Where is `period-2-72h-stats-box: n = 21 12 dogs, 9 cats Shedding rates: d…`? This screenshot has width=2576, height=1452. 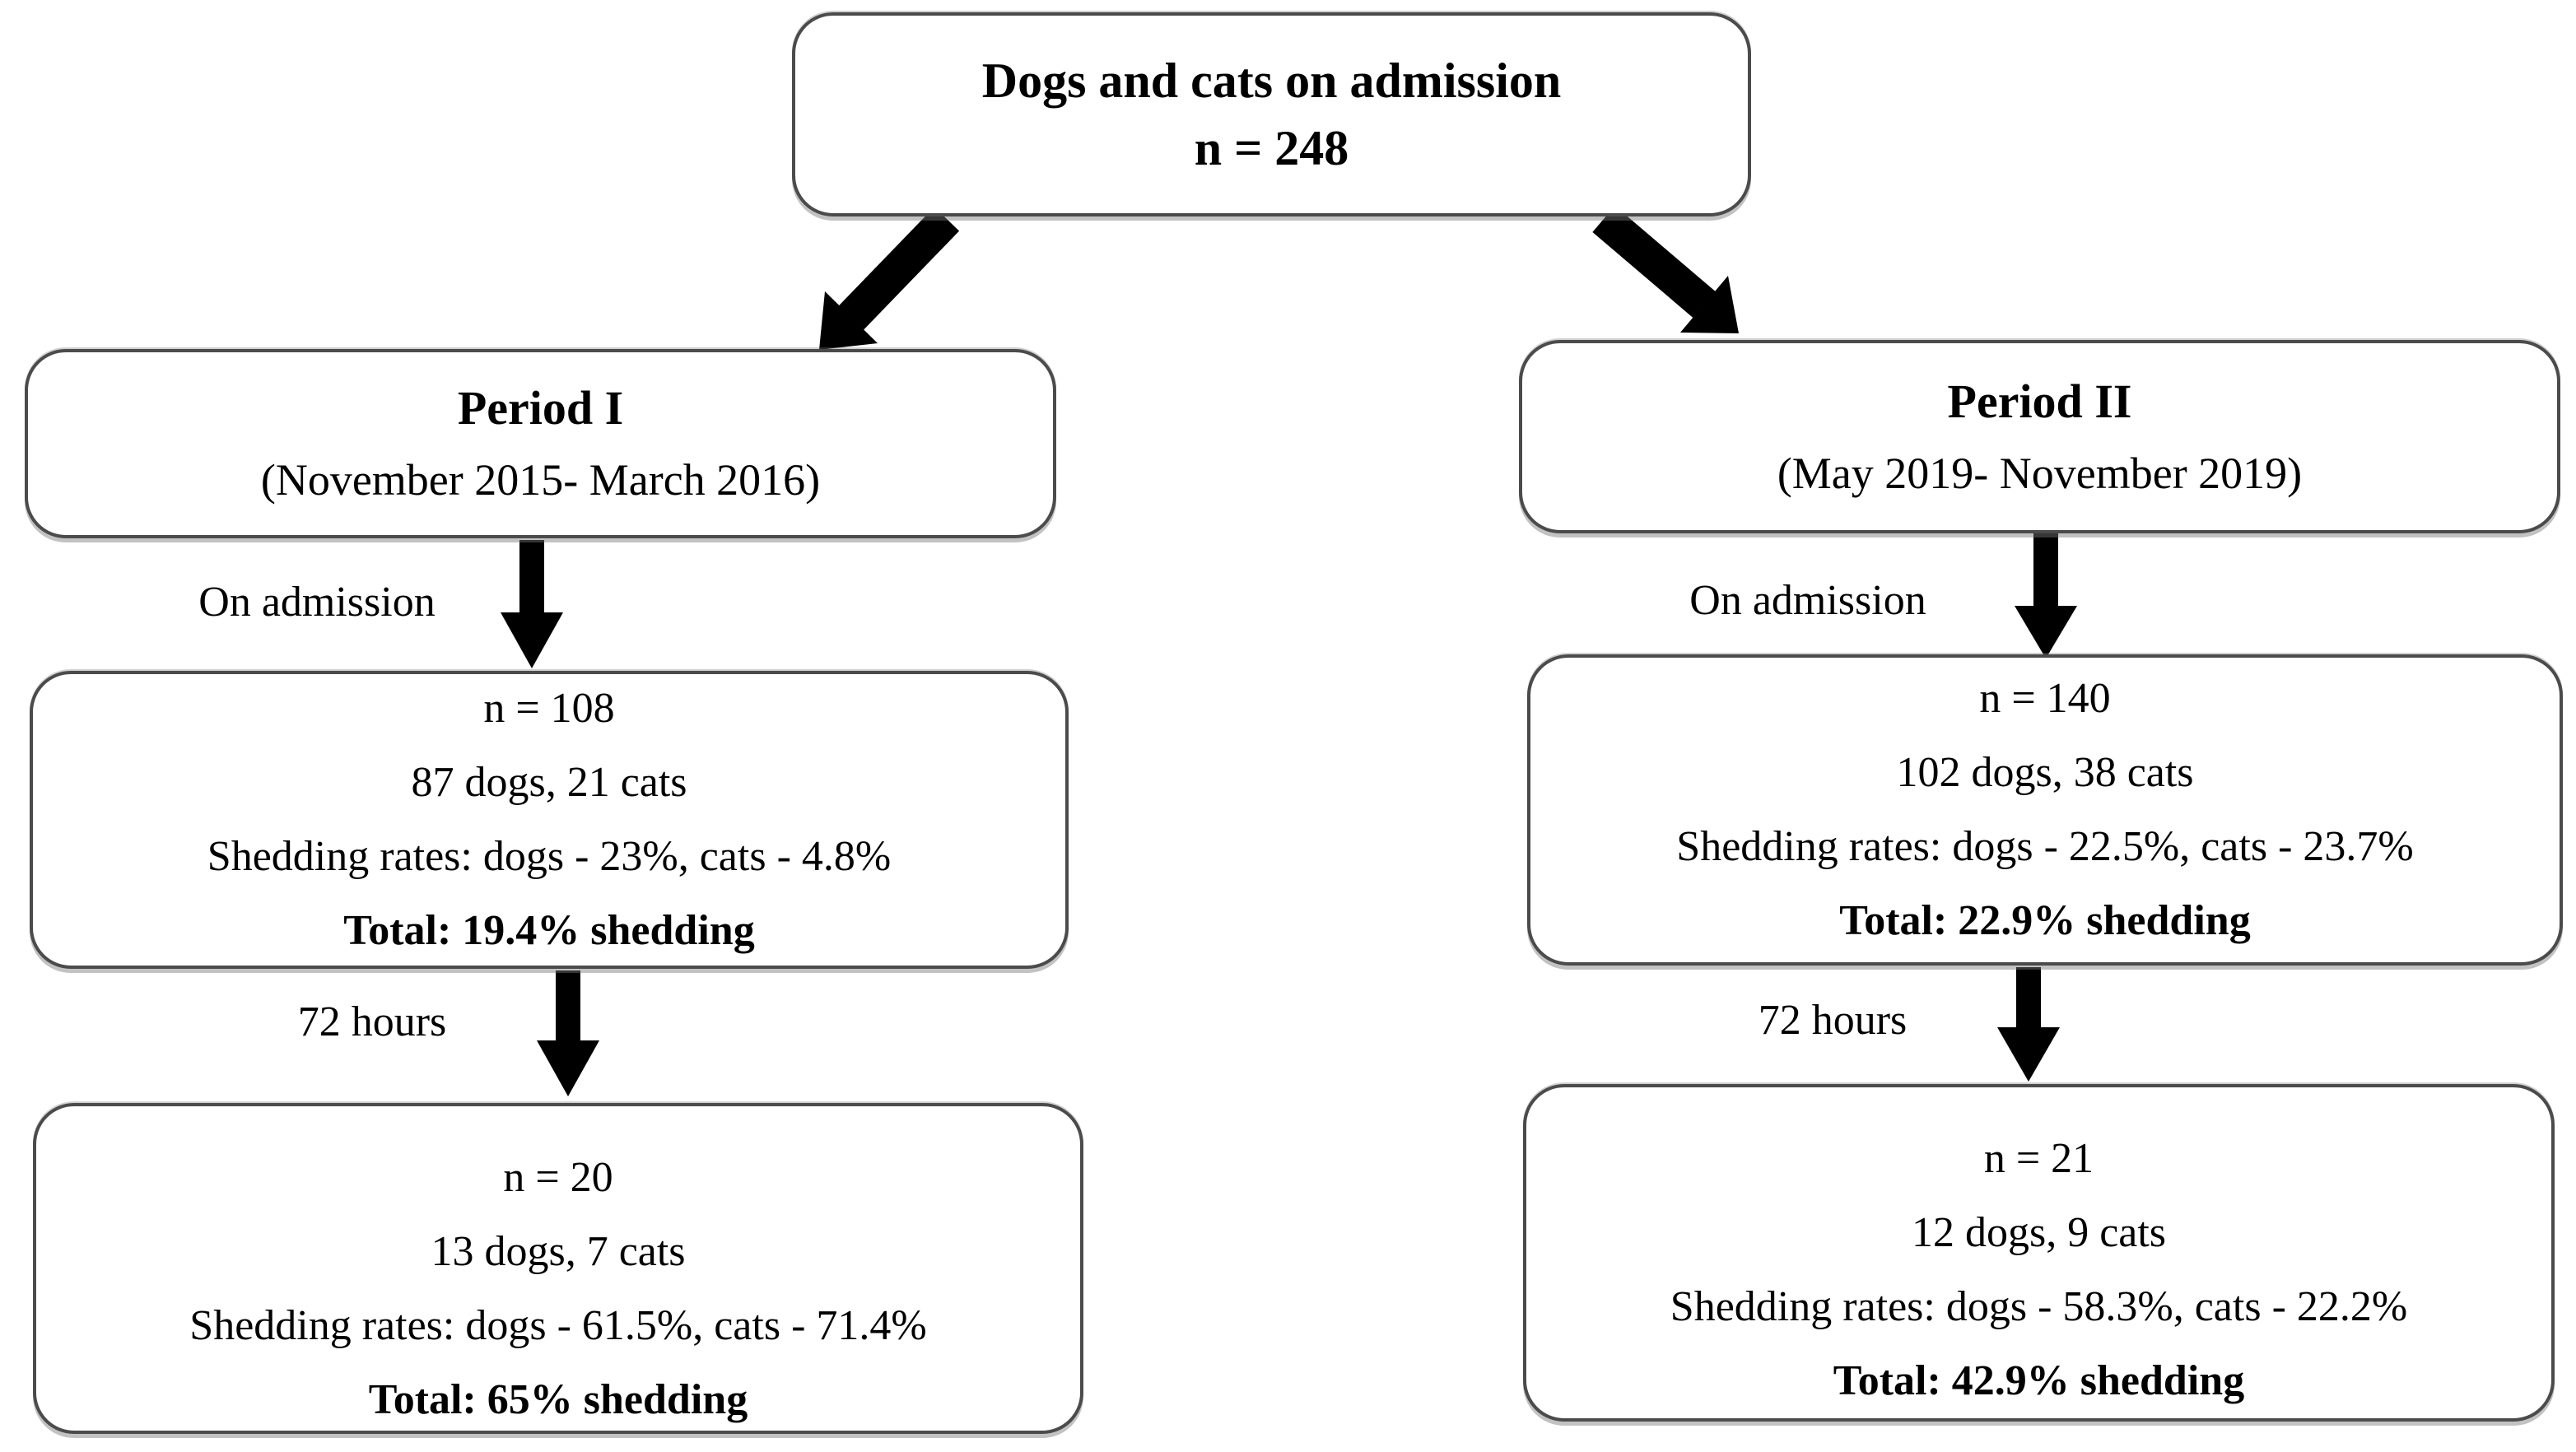
period-2-72h-stats-box: n = 21 12 dogs, 9 cats Shedding rates: d… is located at coordinates (2039, 1253).